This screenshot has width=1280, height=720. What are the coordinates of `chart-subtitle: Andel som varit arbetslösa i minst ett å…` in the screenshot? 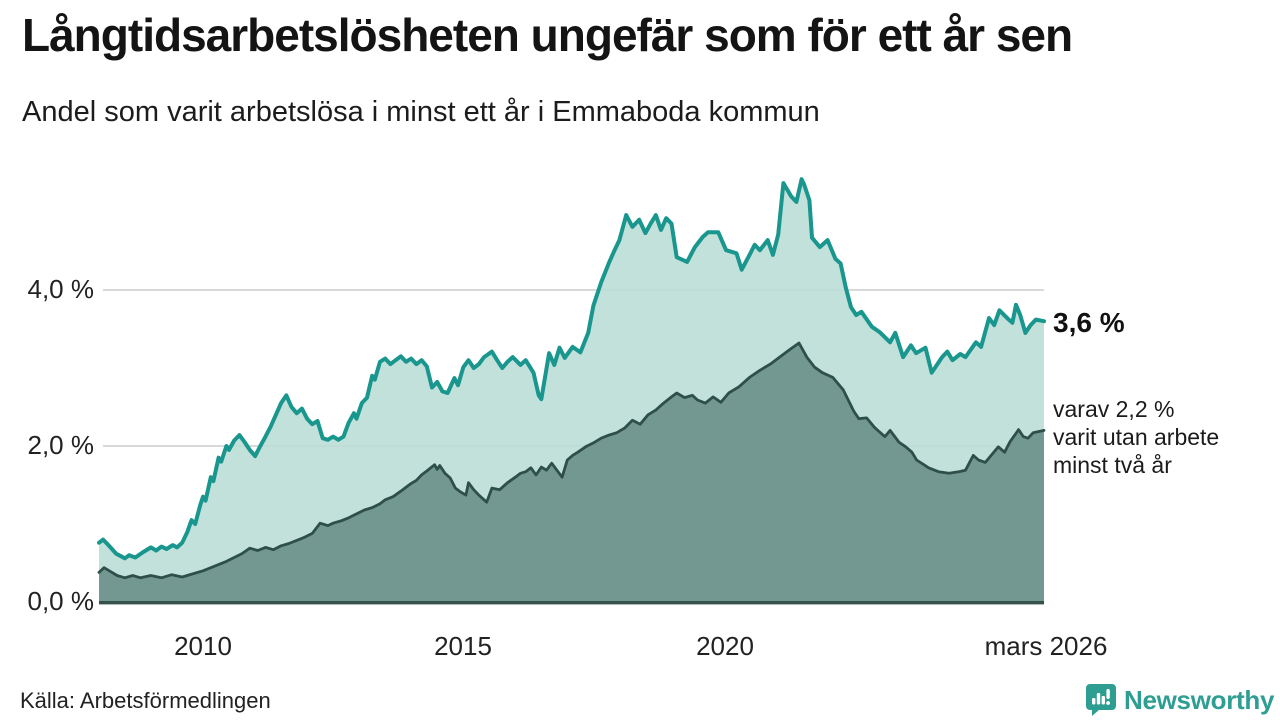 It's located at (421, 112).